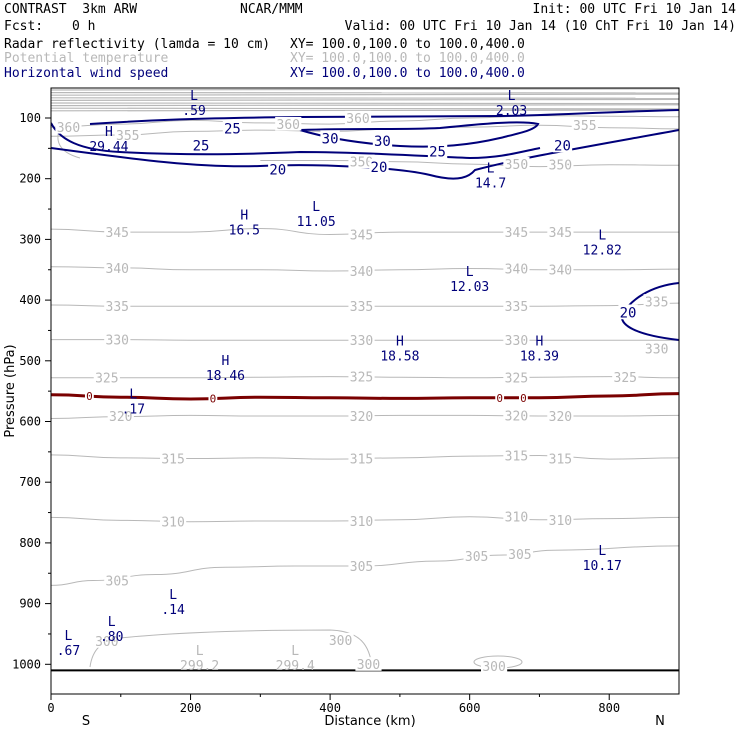  Describe the element at coordinates (30, 300) in the screenshot. I see `y-tick-label: 400` at that location.